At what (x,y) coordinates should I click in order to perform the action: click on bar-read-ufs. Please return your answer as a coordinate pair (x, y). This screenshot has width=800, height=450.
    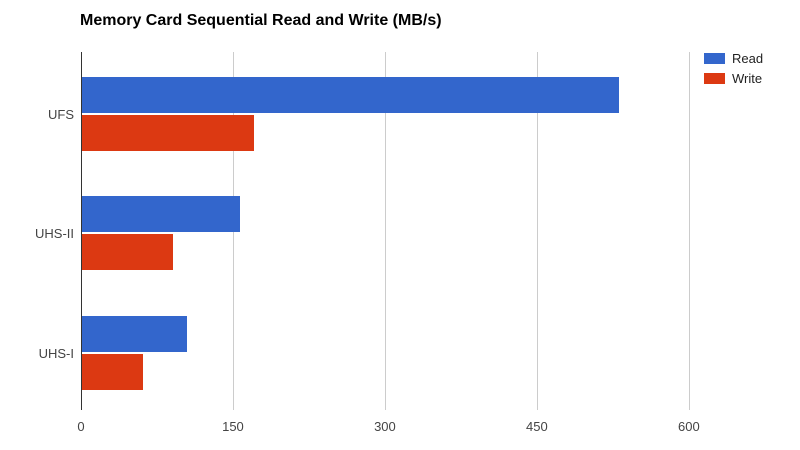
    Looking at the image, I should click on (350, 95).